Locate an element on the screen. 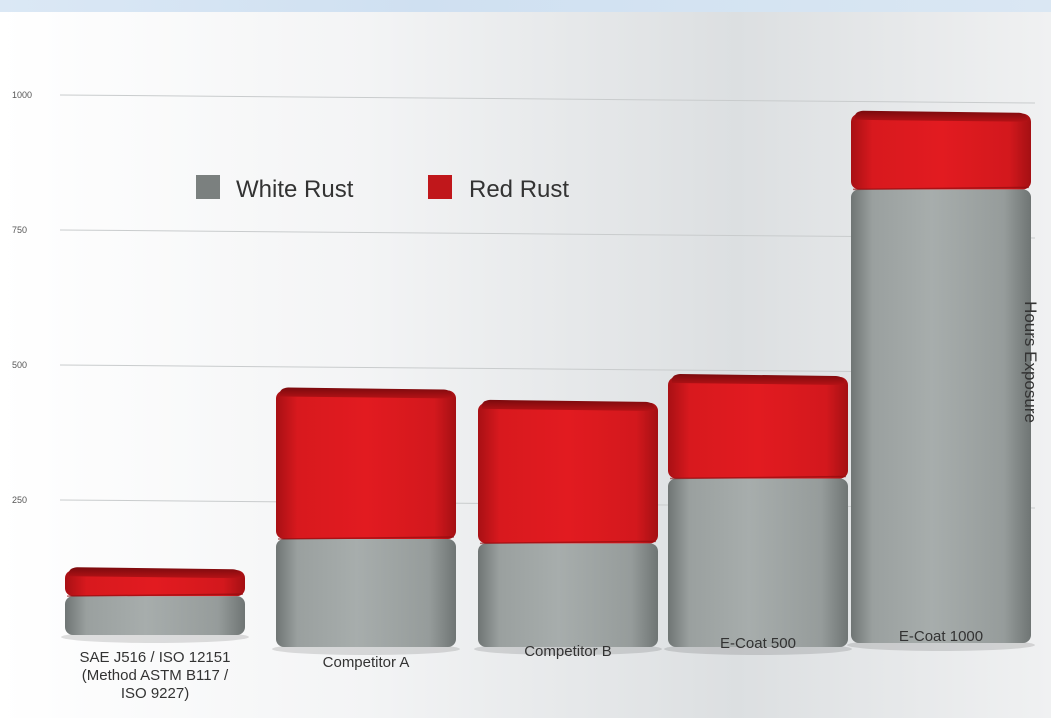 The width and height of the screenshot is (1051, 718). category-label-line: SAE J516 / ISO 12151 is located at coordinates (155, 657).